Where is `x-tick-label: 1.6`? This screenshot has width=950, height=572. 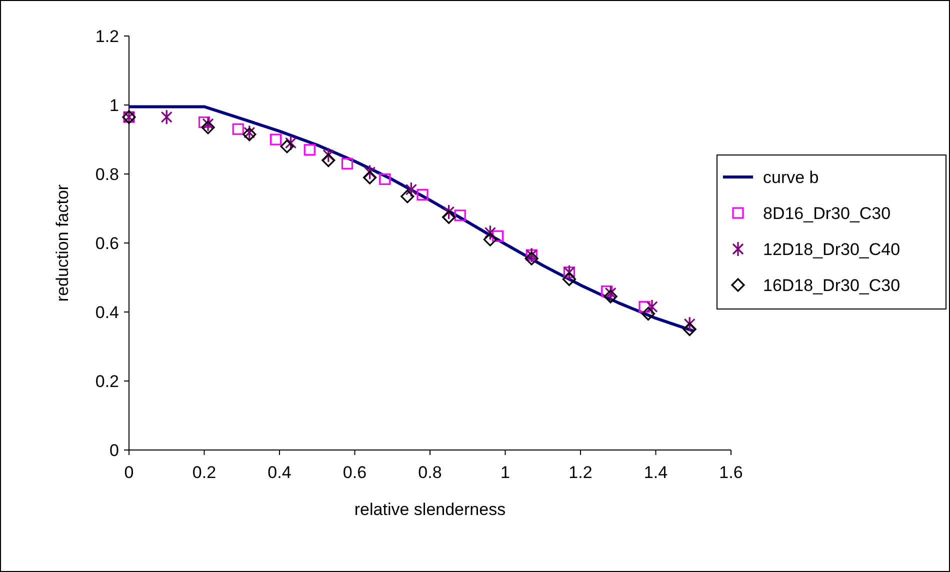 x-tick-label: 1.6 is located at coordinates (731, 472).